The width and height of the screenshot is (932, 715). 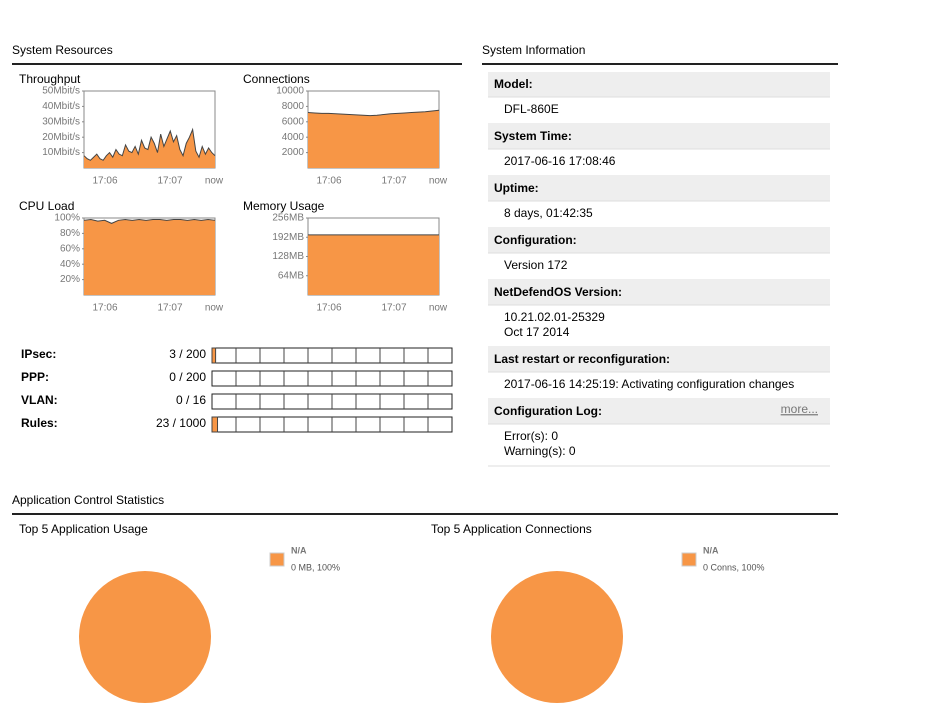 I want to click on info-label: Model:, so click(x=513, y=84).